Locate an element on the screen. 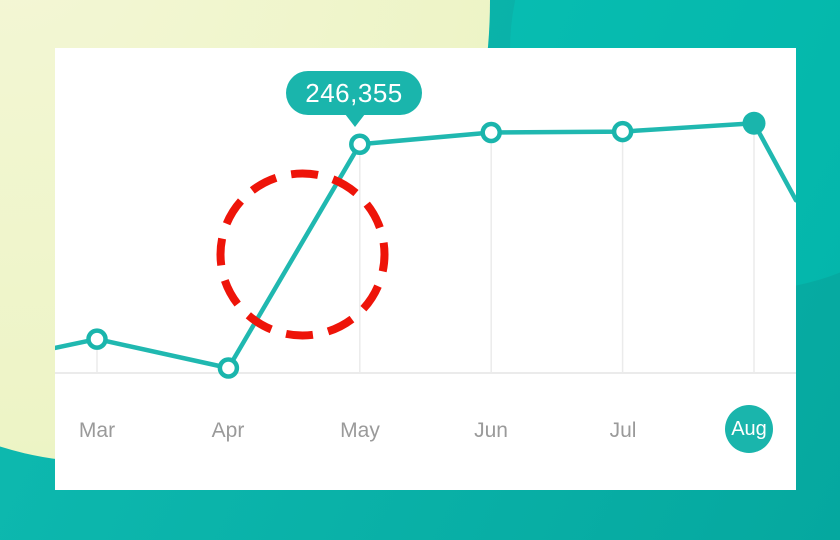  aug-badge-label: Aug is located at coordinates (749, 428).